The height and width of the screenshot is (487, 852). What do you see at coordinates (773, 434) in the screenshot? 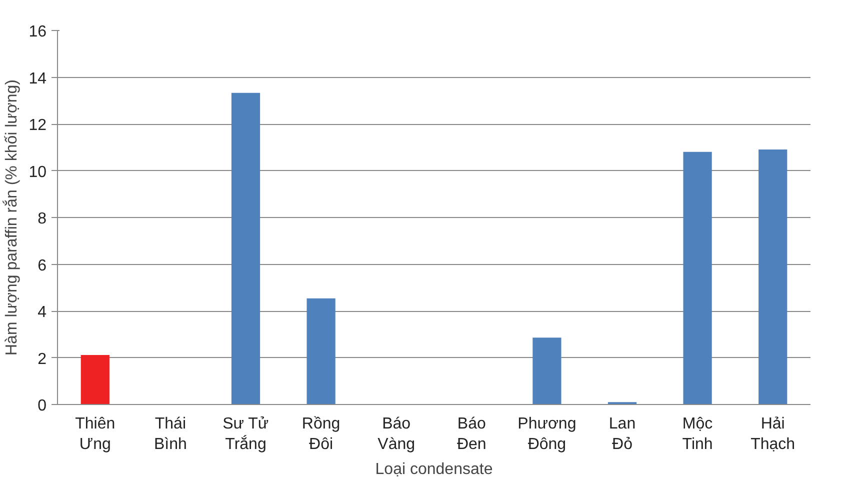
I see `x-tick-label: Hải Thạch` at bounding box center [773, 434].